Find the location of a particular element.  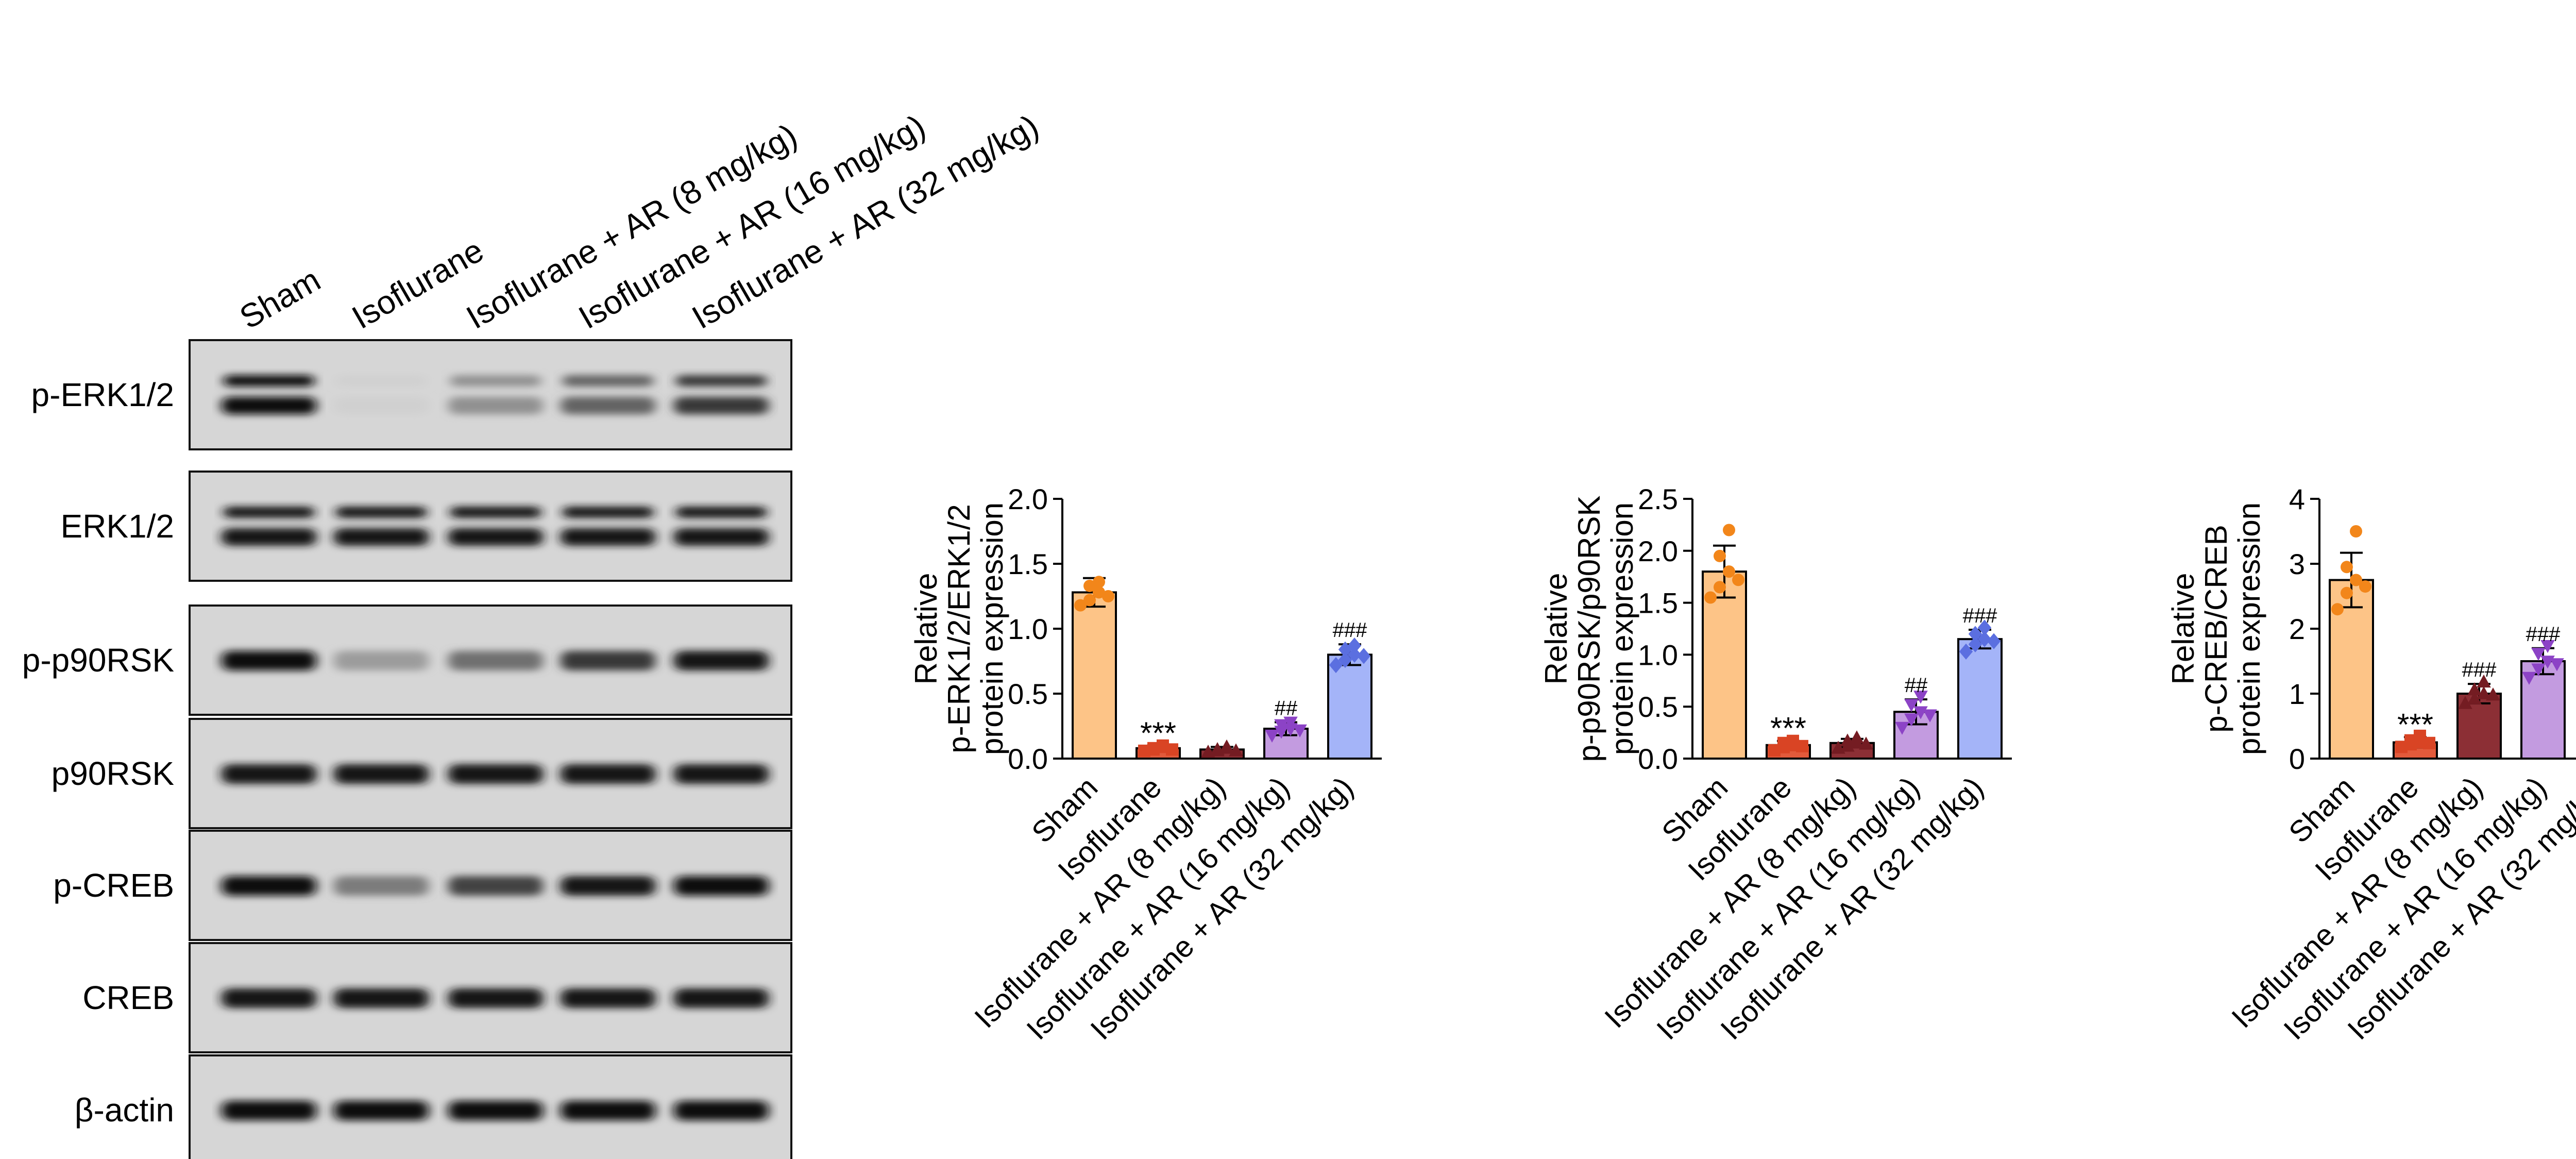

blot-membrane is located at coordinates (490, 526).